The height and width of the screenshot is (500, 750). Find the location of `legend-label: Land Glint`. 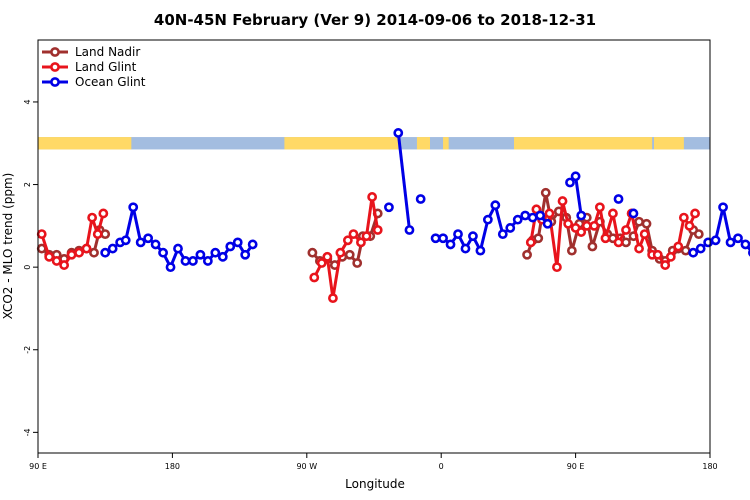

legend-label: Land Glint is located at coordinates (106, 67).